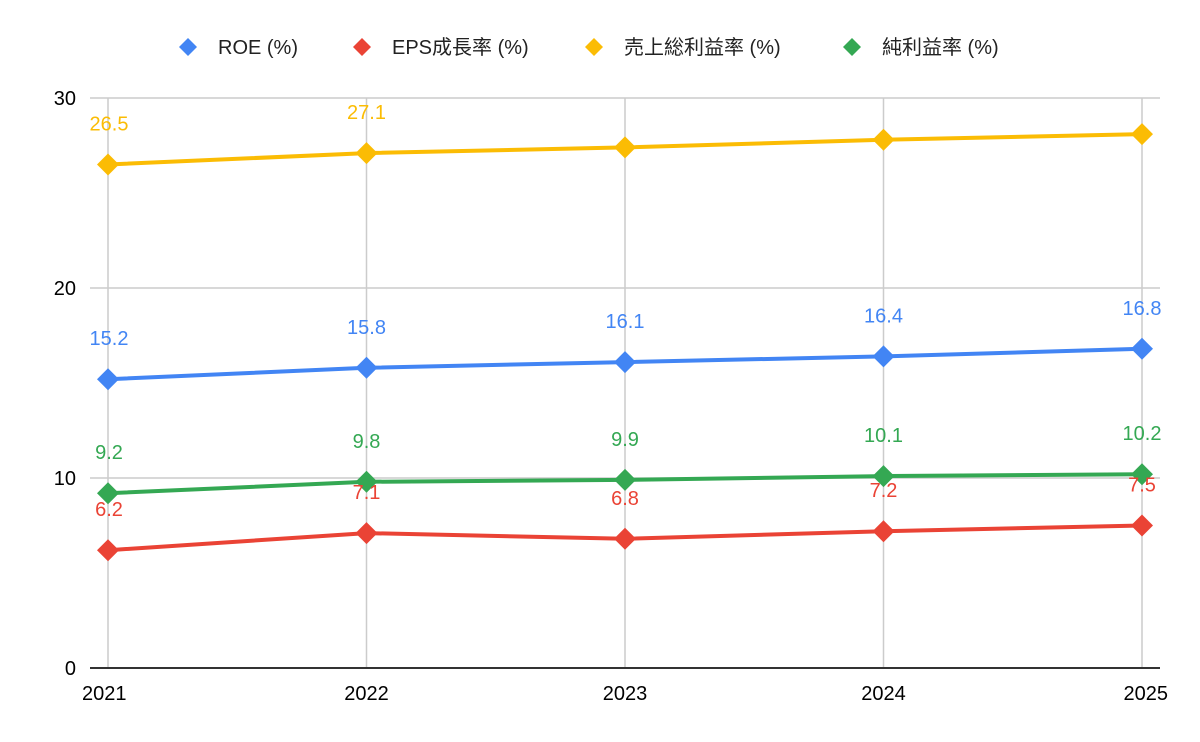  What do you see at coordinates (625, 322) in the screenshot?
I see `data-label: 16.1` at bounding box center [625, 322].